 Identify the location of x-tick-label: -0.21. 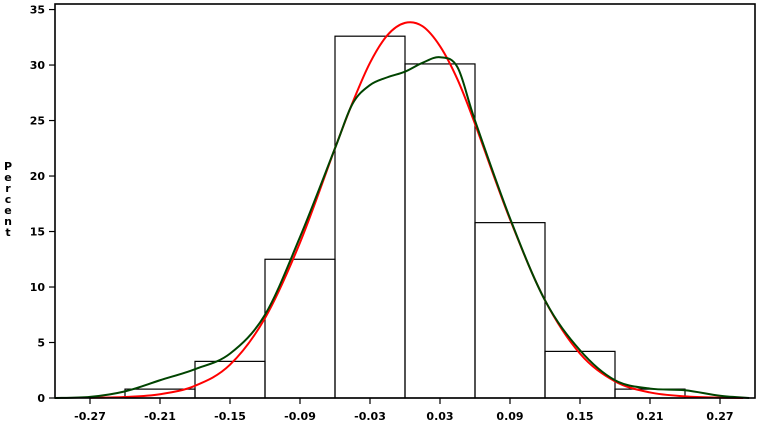
(160, 416).